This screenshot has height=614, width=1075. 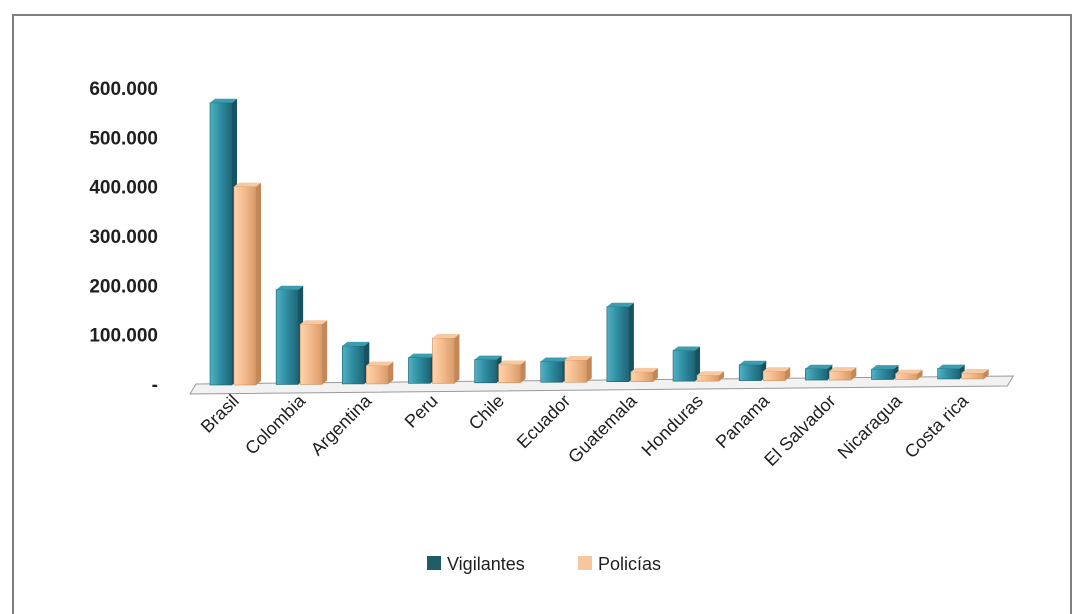 I want to click on bar-policías-guatemala, so click(x=644, y=375).